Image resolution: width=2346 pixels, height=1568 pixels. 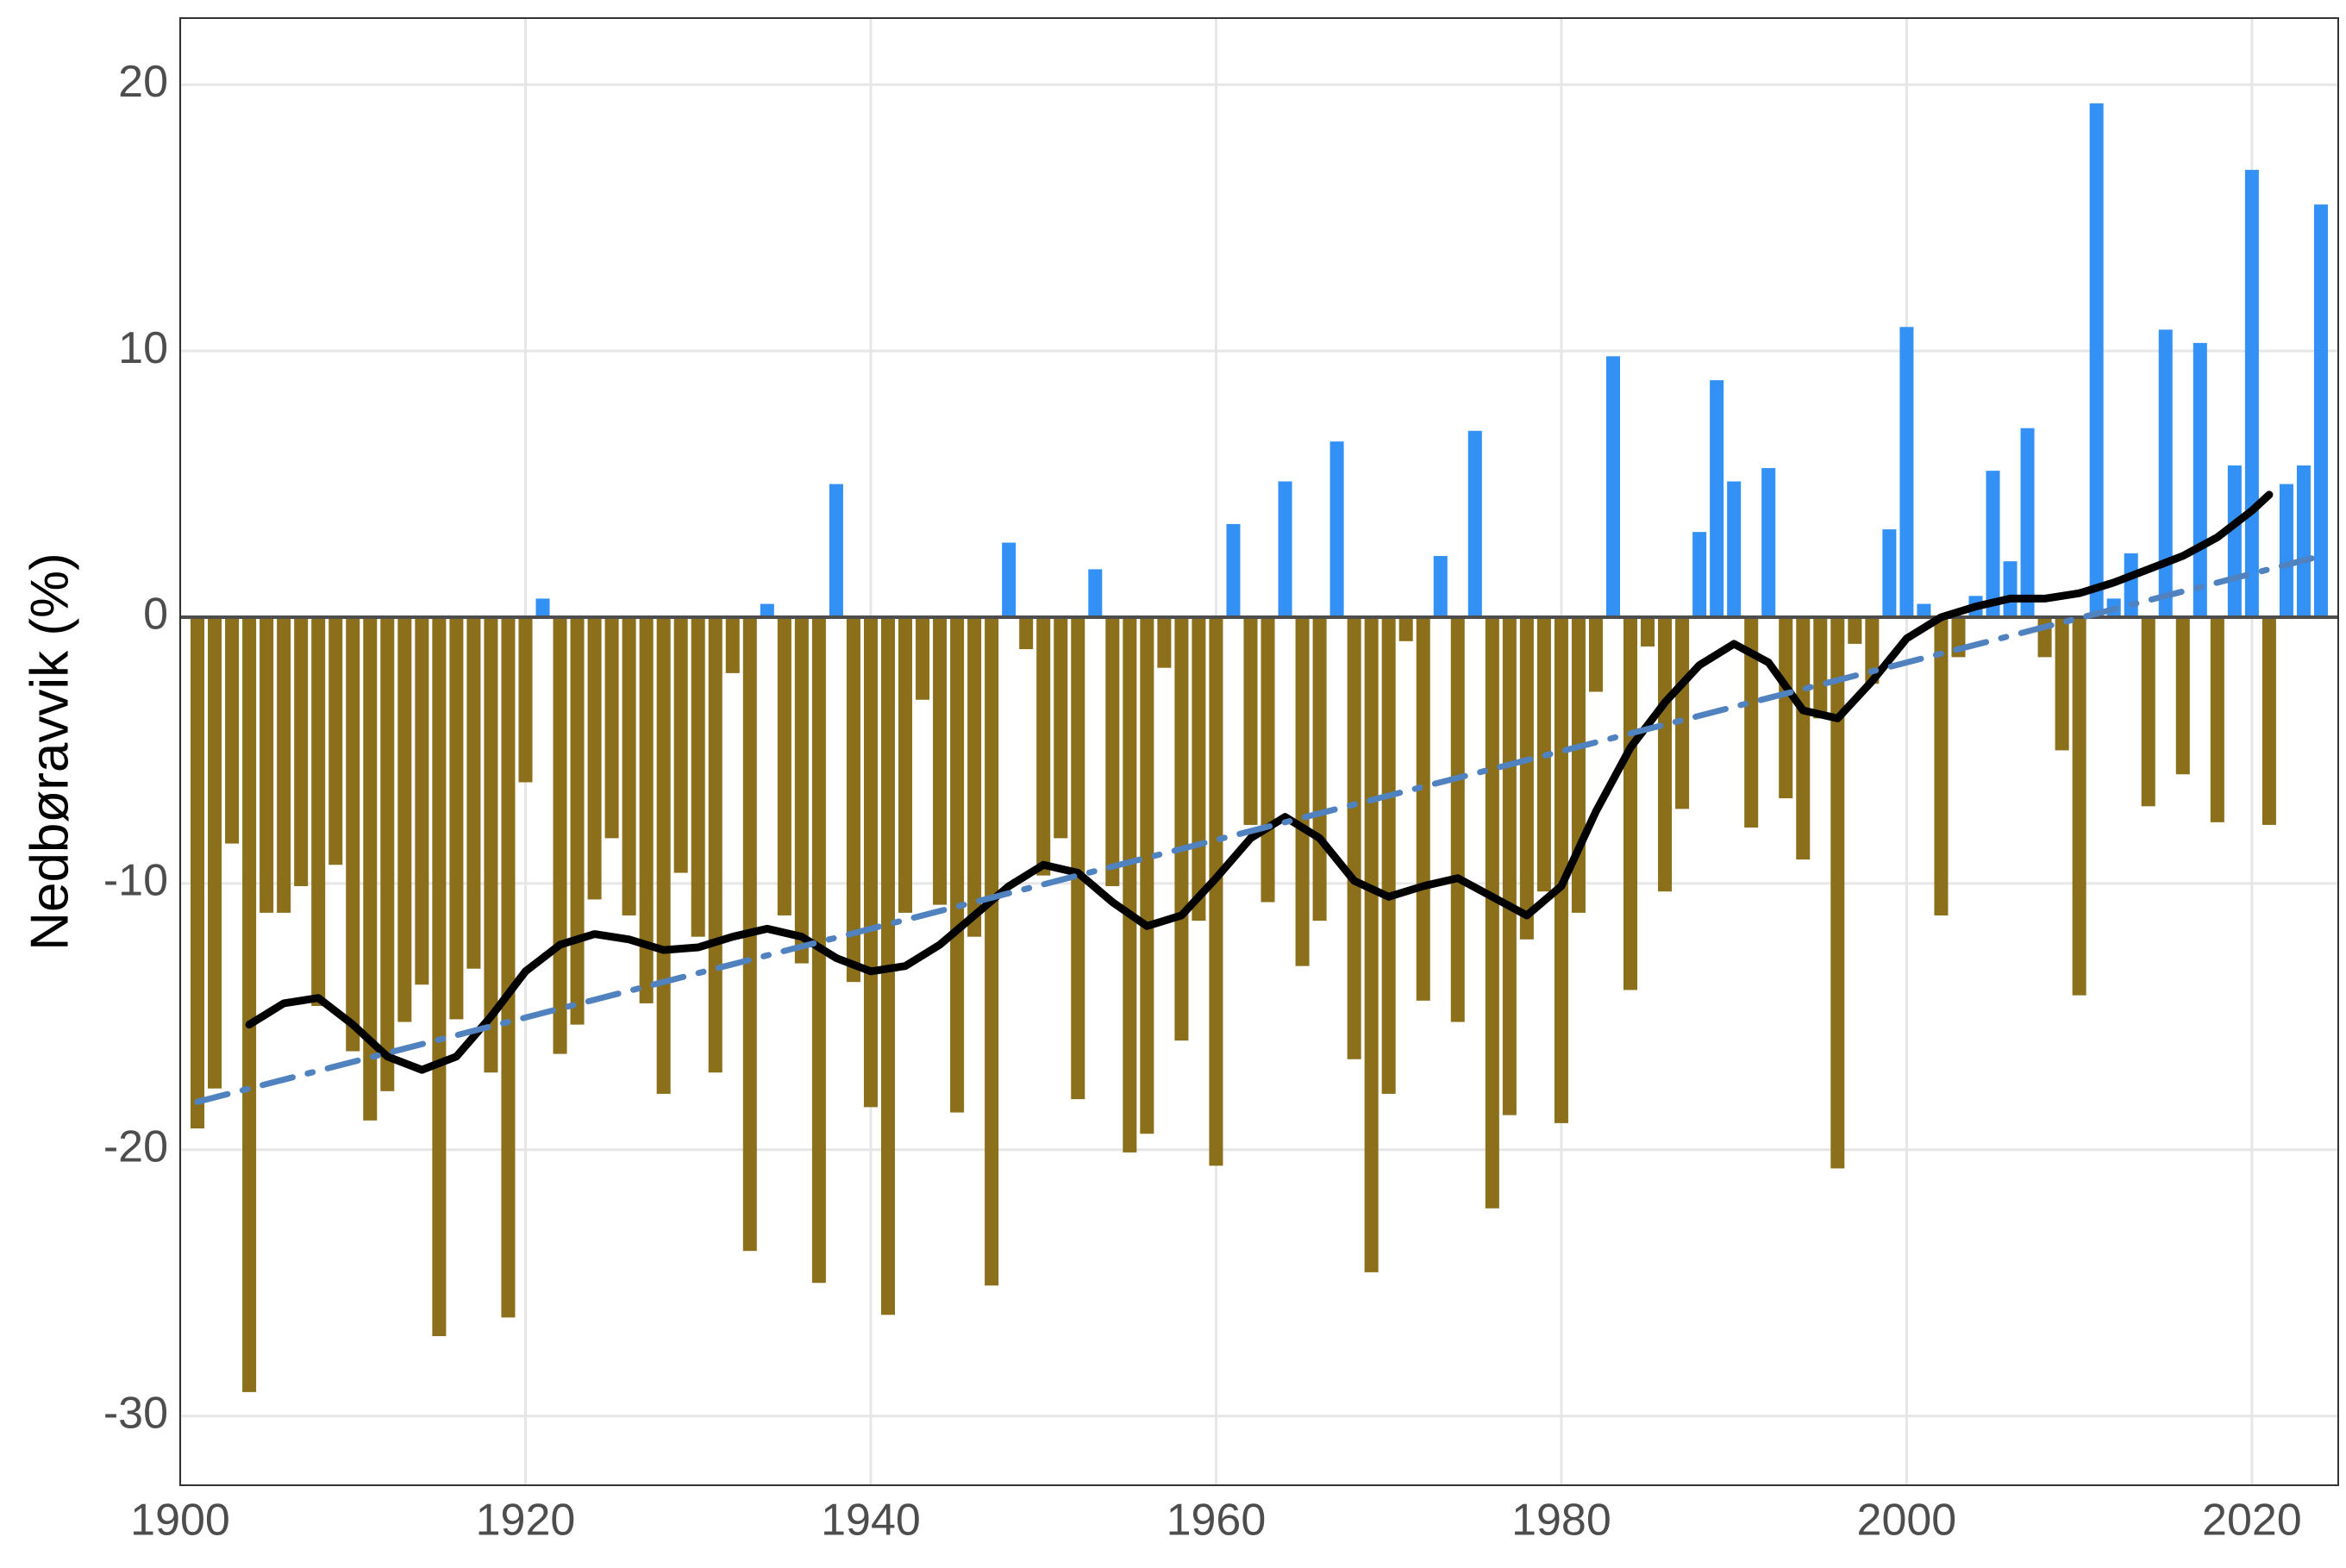 What do you see at coordinates (143, 82) in the screenshot?
I see `y-tick-label: 20` at bounding box center [143, 82].